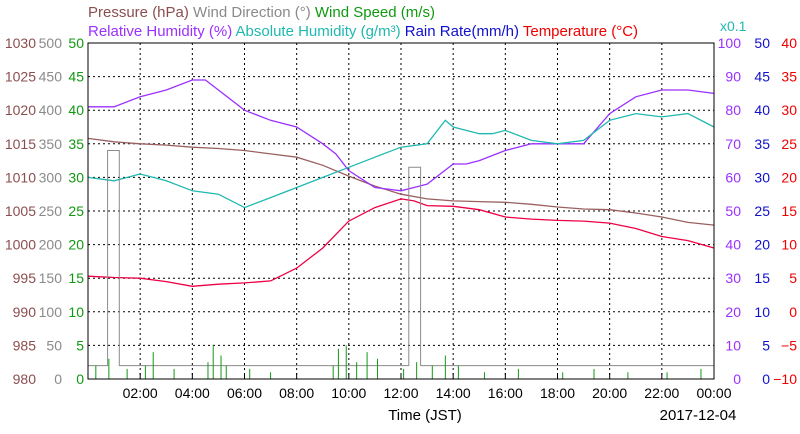  What do you see at coordinates (661, 393) in the screenshot?
I see `x-tick-label: 22:00` at bounding box center [661, 393].